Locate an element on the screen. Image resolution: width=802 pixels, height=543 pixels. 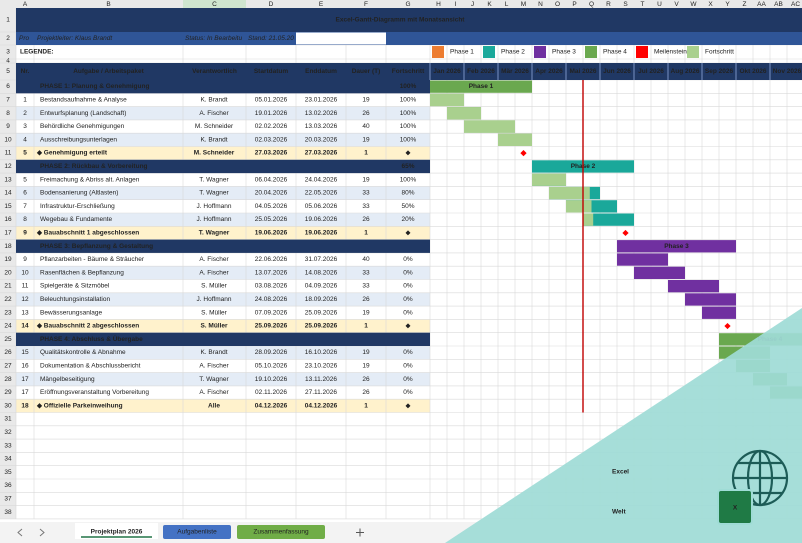
row-number: 35 is located at coordinates (8, 472).